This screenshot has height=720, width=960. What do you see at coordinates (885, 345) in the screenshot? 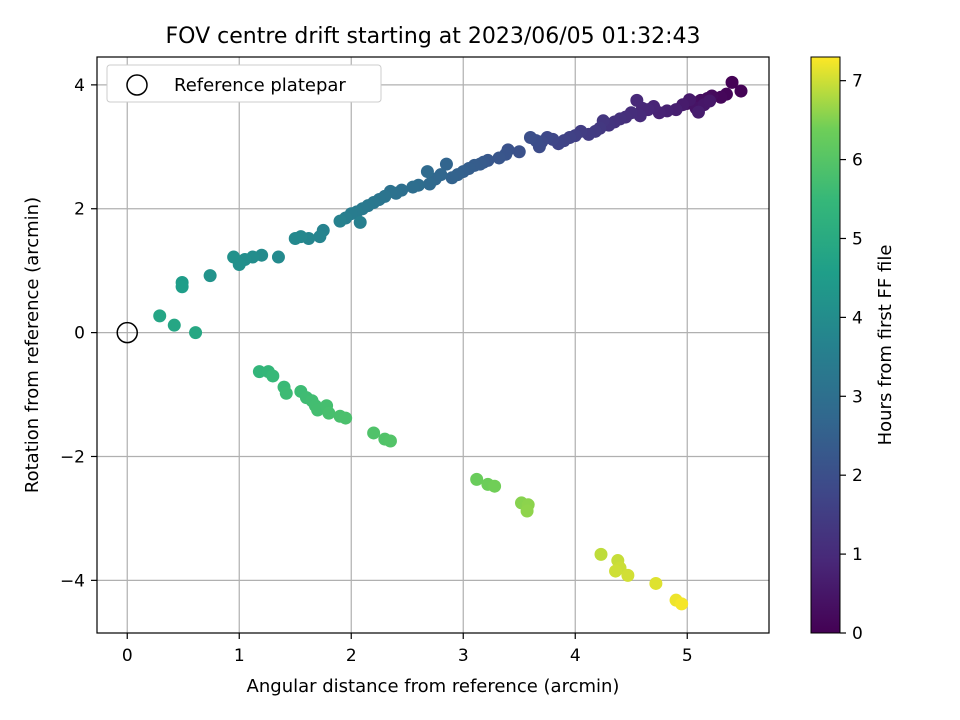
I see `colorbar-label: Hours from first FF file` at bounding box center [885, 345].